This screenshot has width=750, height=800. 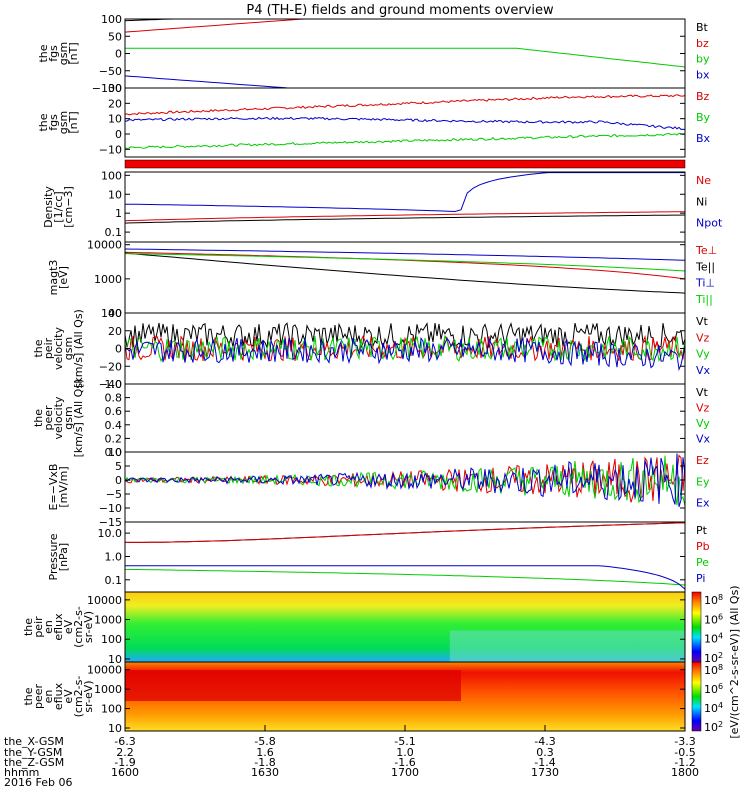 I want to click on xtick-label: 1.6, so click(x=265, y=752).